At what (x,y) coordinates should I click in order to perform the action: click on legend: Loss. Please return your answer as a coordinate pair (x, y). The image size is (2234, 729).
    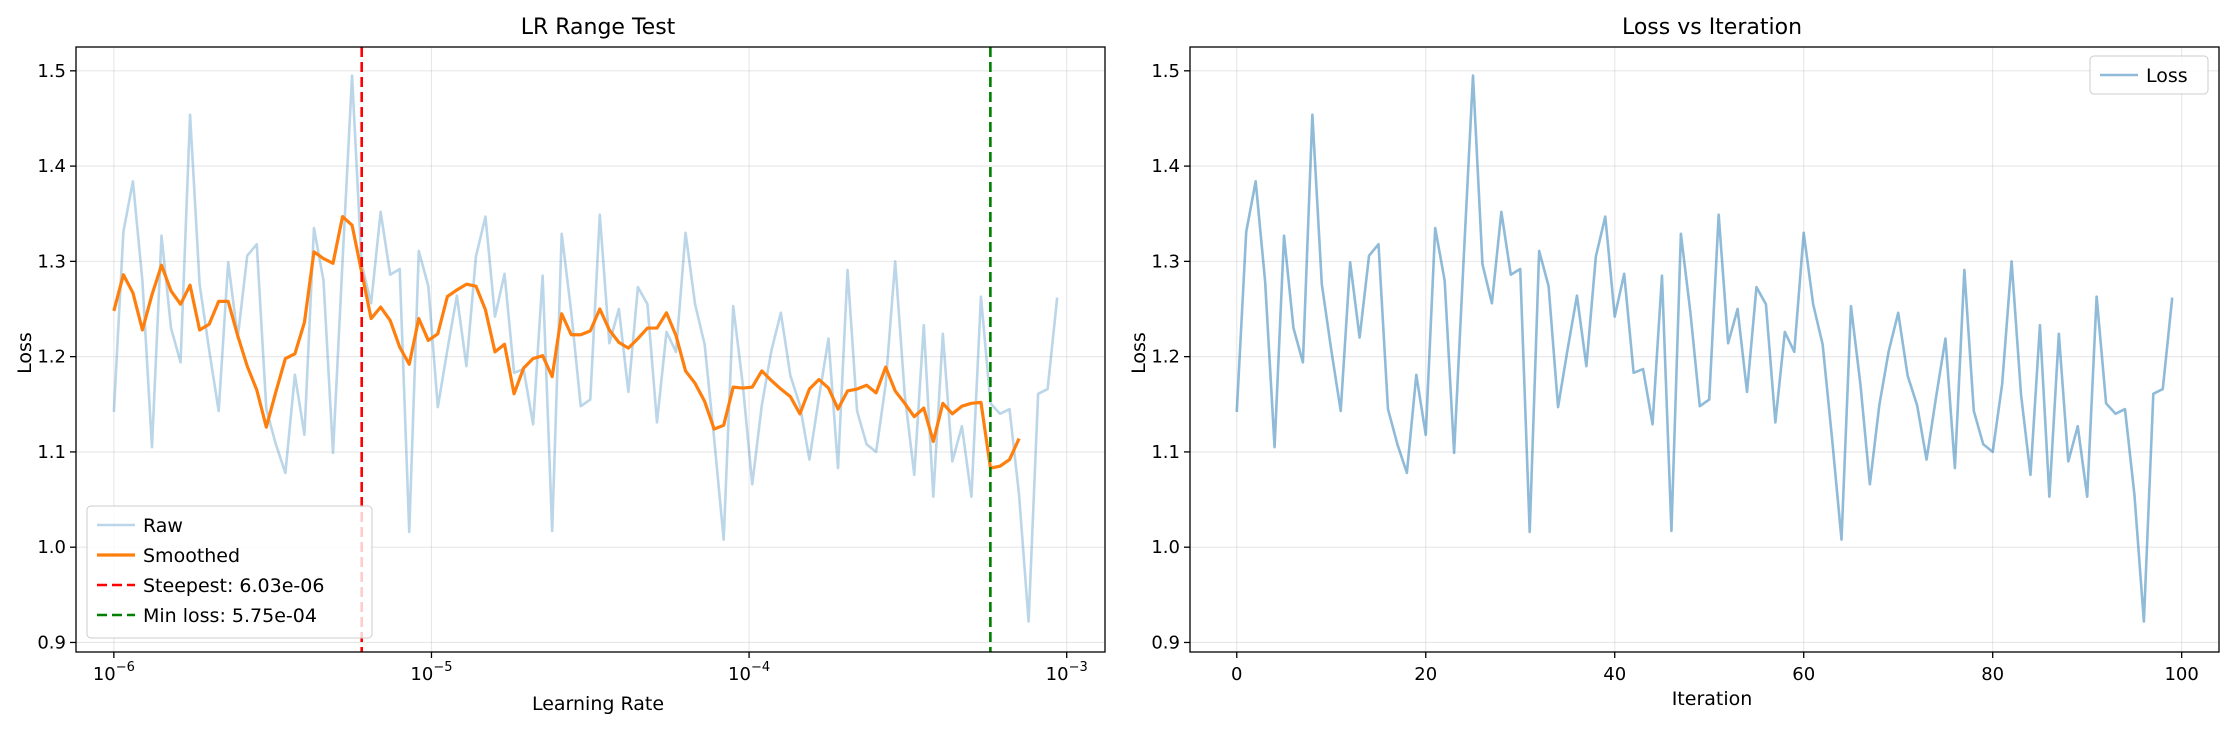
    Looking at the image, I should click on (2149, 75).